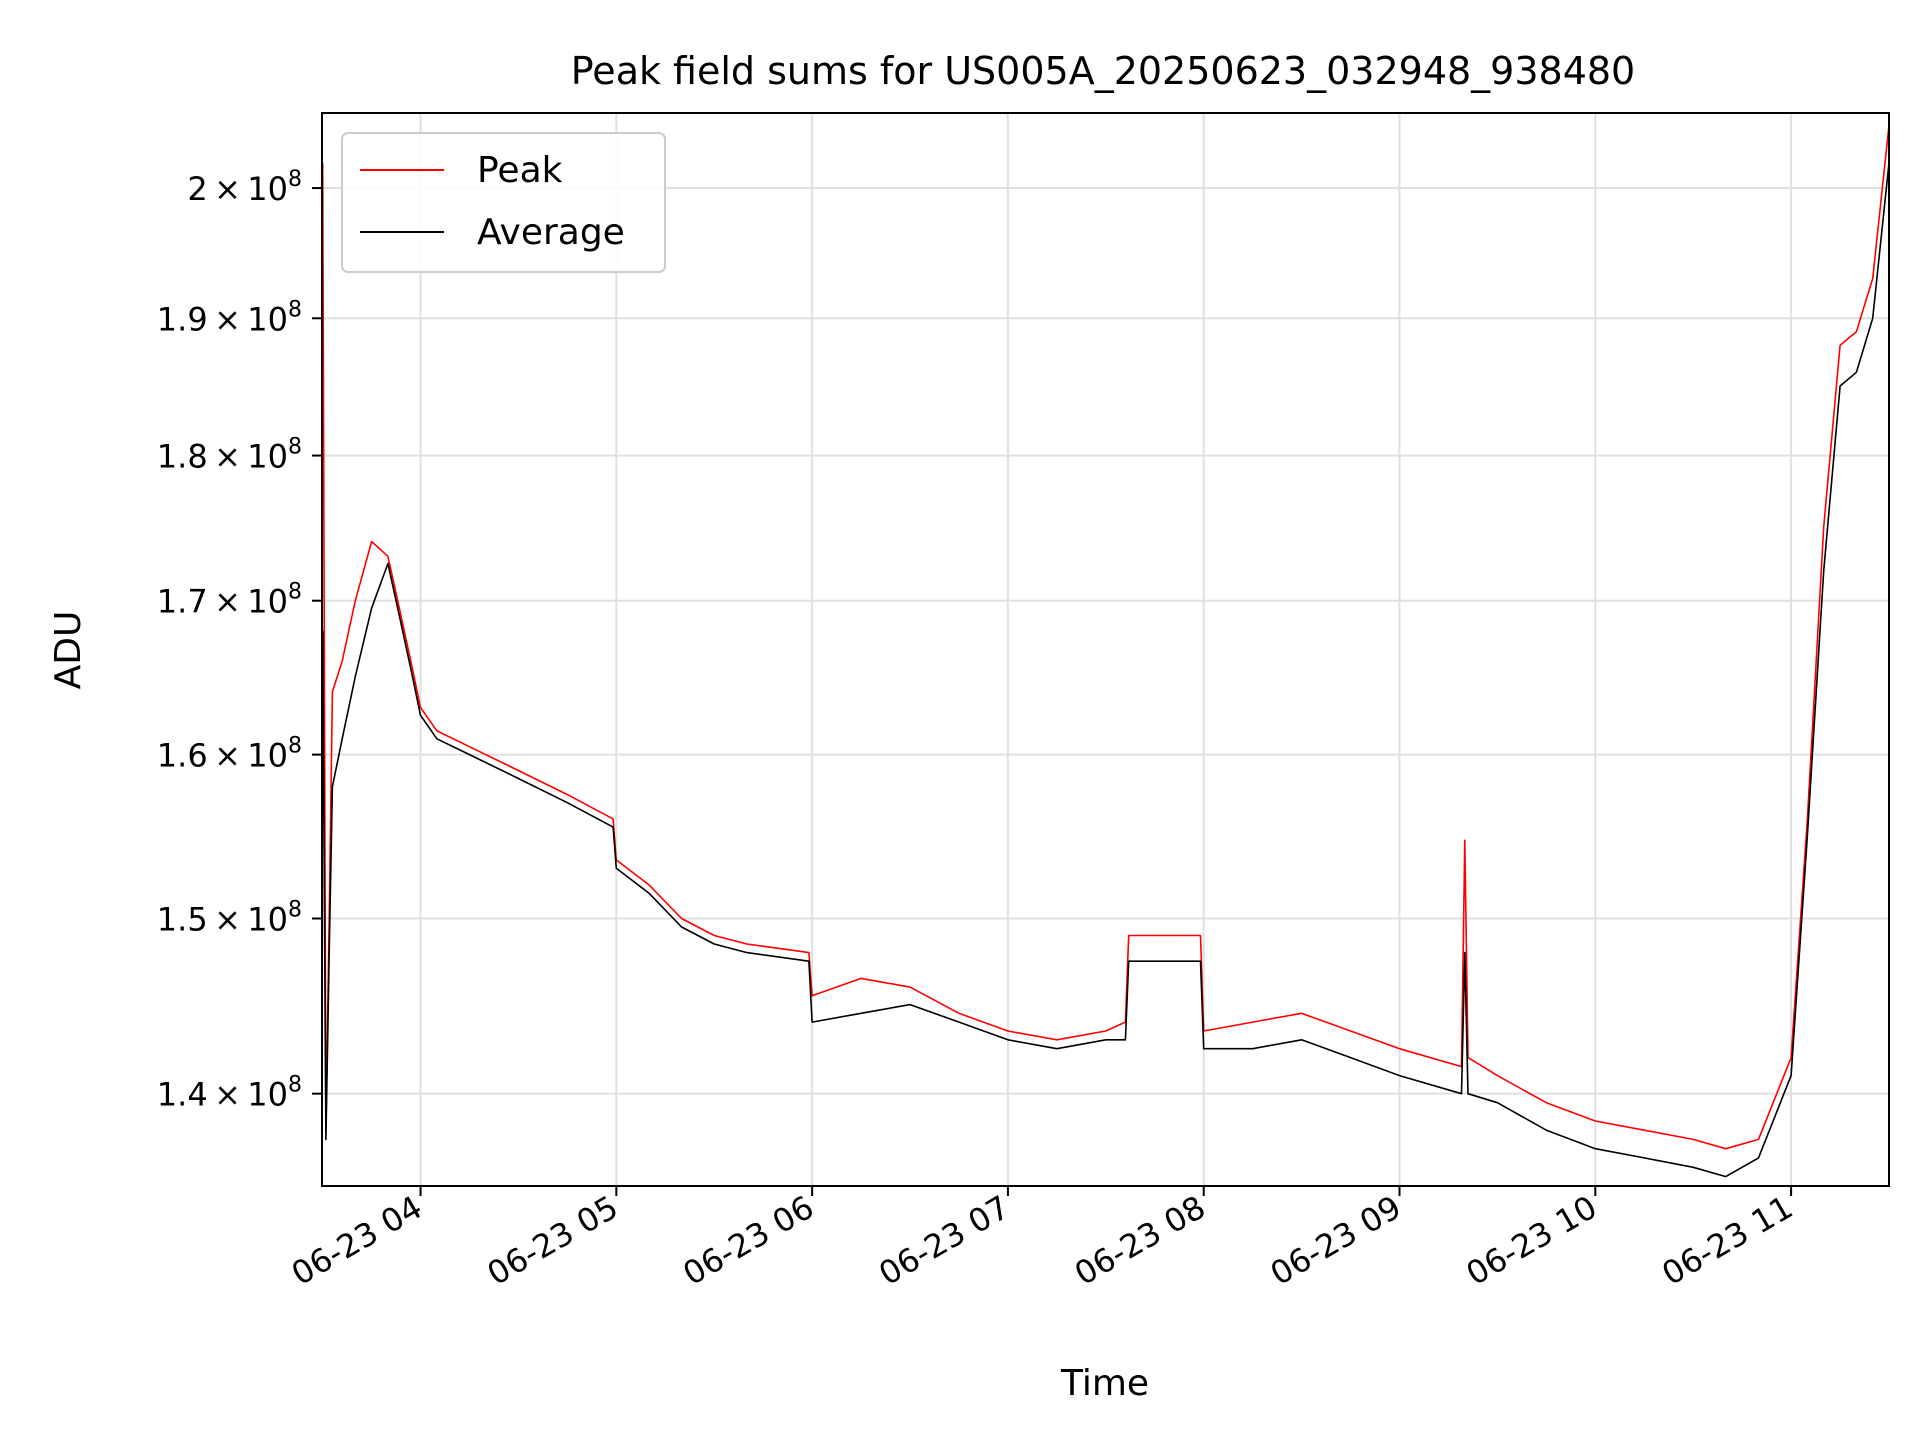 This screenshot has height=1440, width=1920. I want to click on legend-box, so click(503, 202).